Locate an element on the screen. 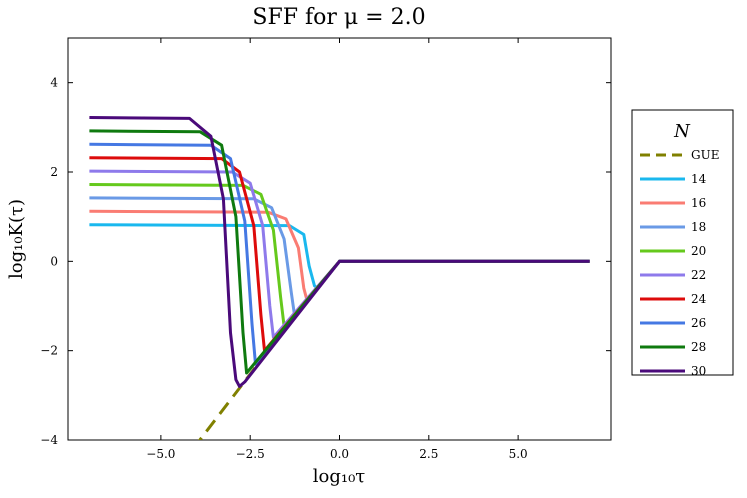 Image resolution: width=747 pixels, height=498 pixels. y-tick-label: 0 is located at coordinates (54, 261).